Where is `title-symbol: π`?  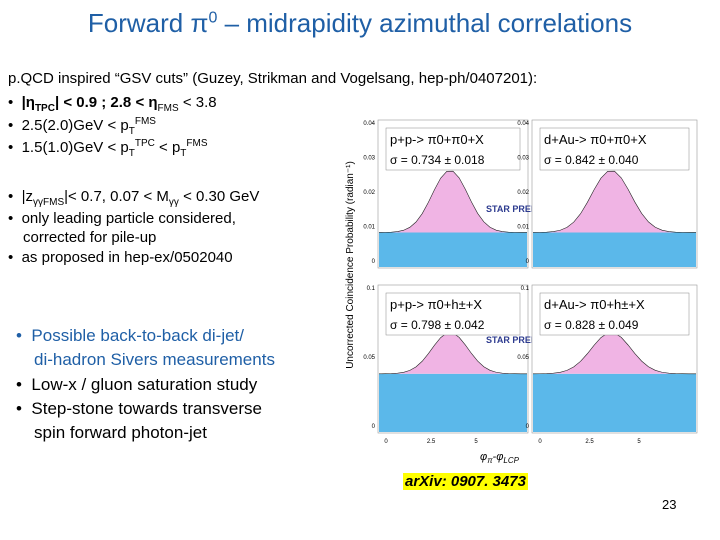 title-symbol: π is located at coordinates (199, 23).